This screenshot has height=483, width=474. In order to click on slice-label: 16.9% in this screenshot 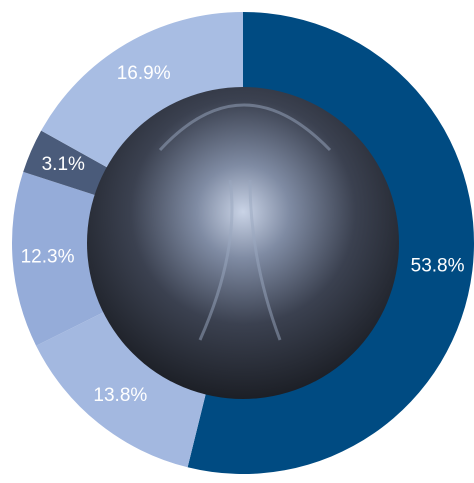, I will do `click(144, 73)`.